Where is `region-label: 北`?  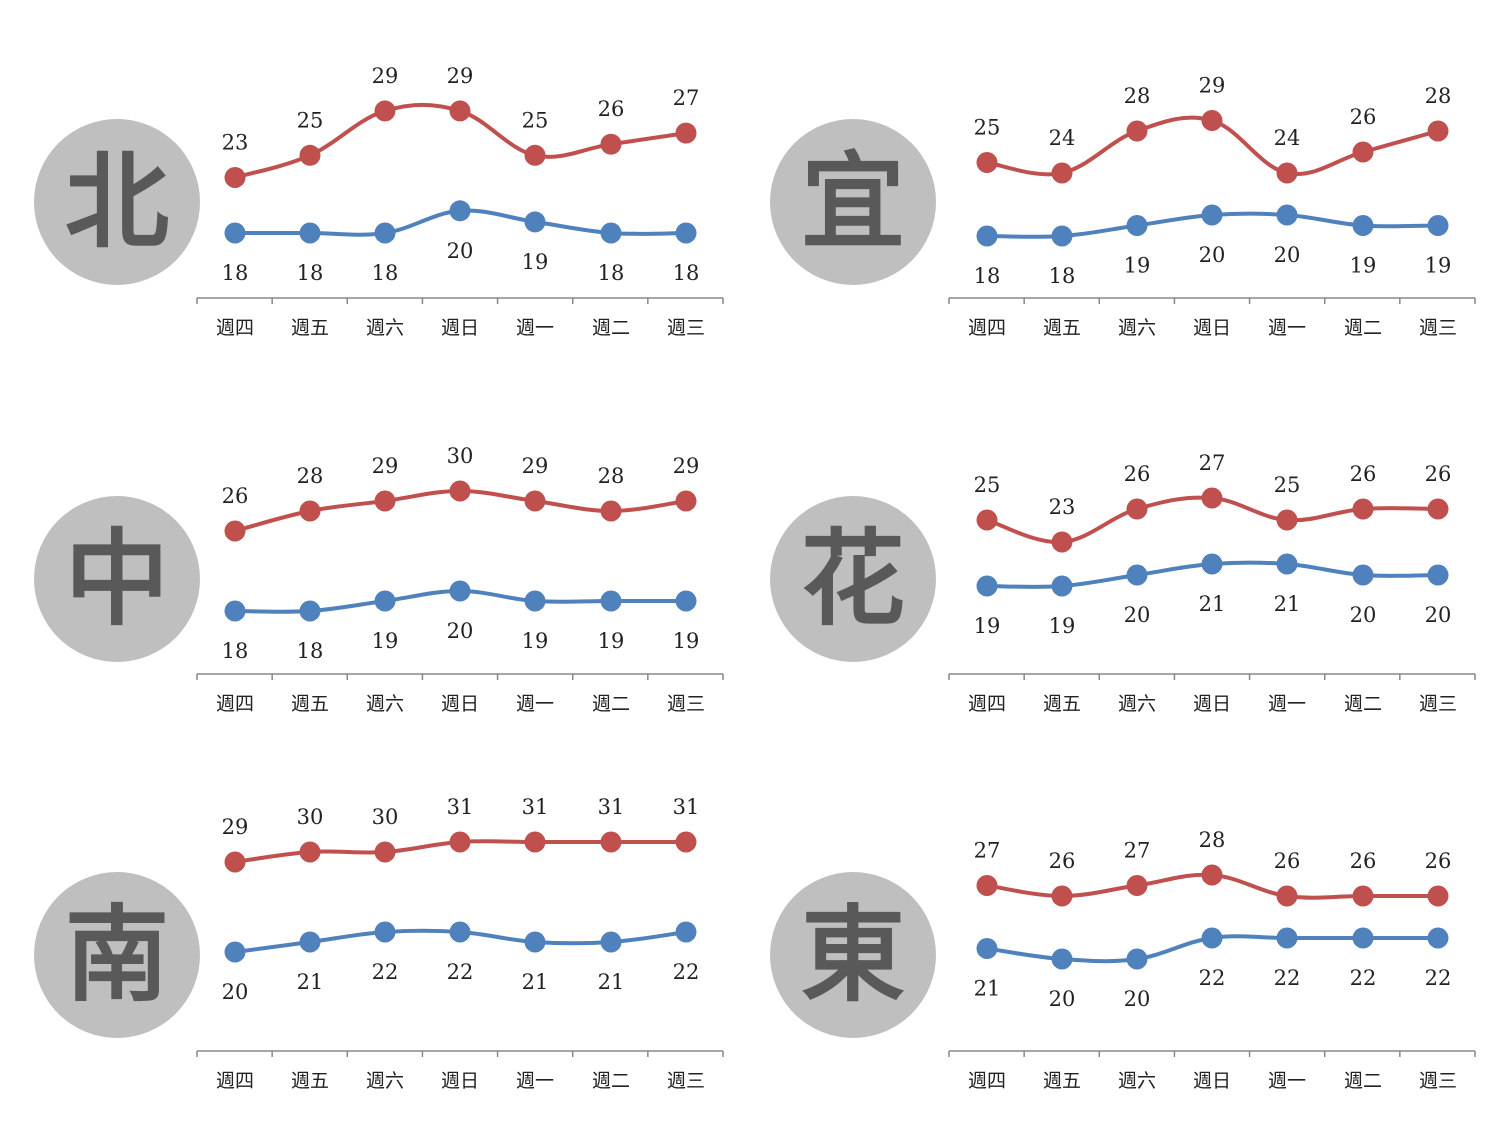 region-label: 北 is located at coordinates (116, 202).